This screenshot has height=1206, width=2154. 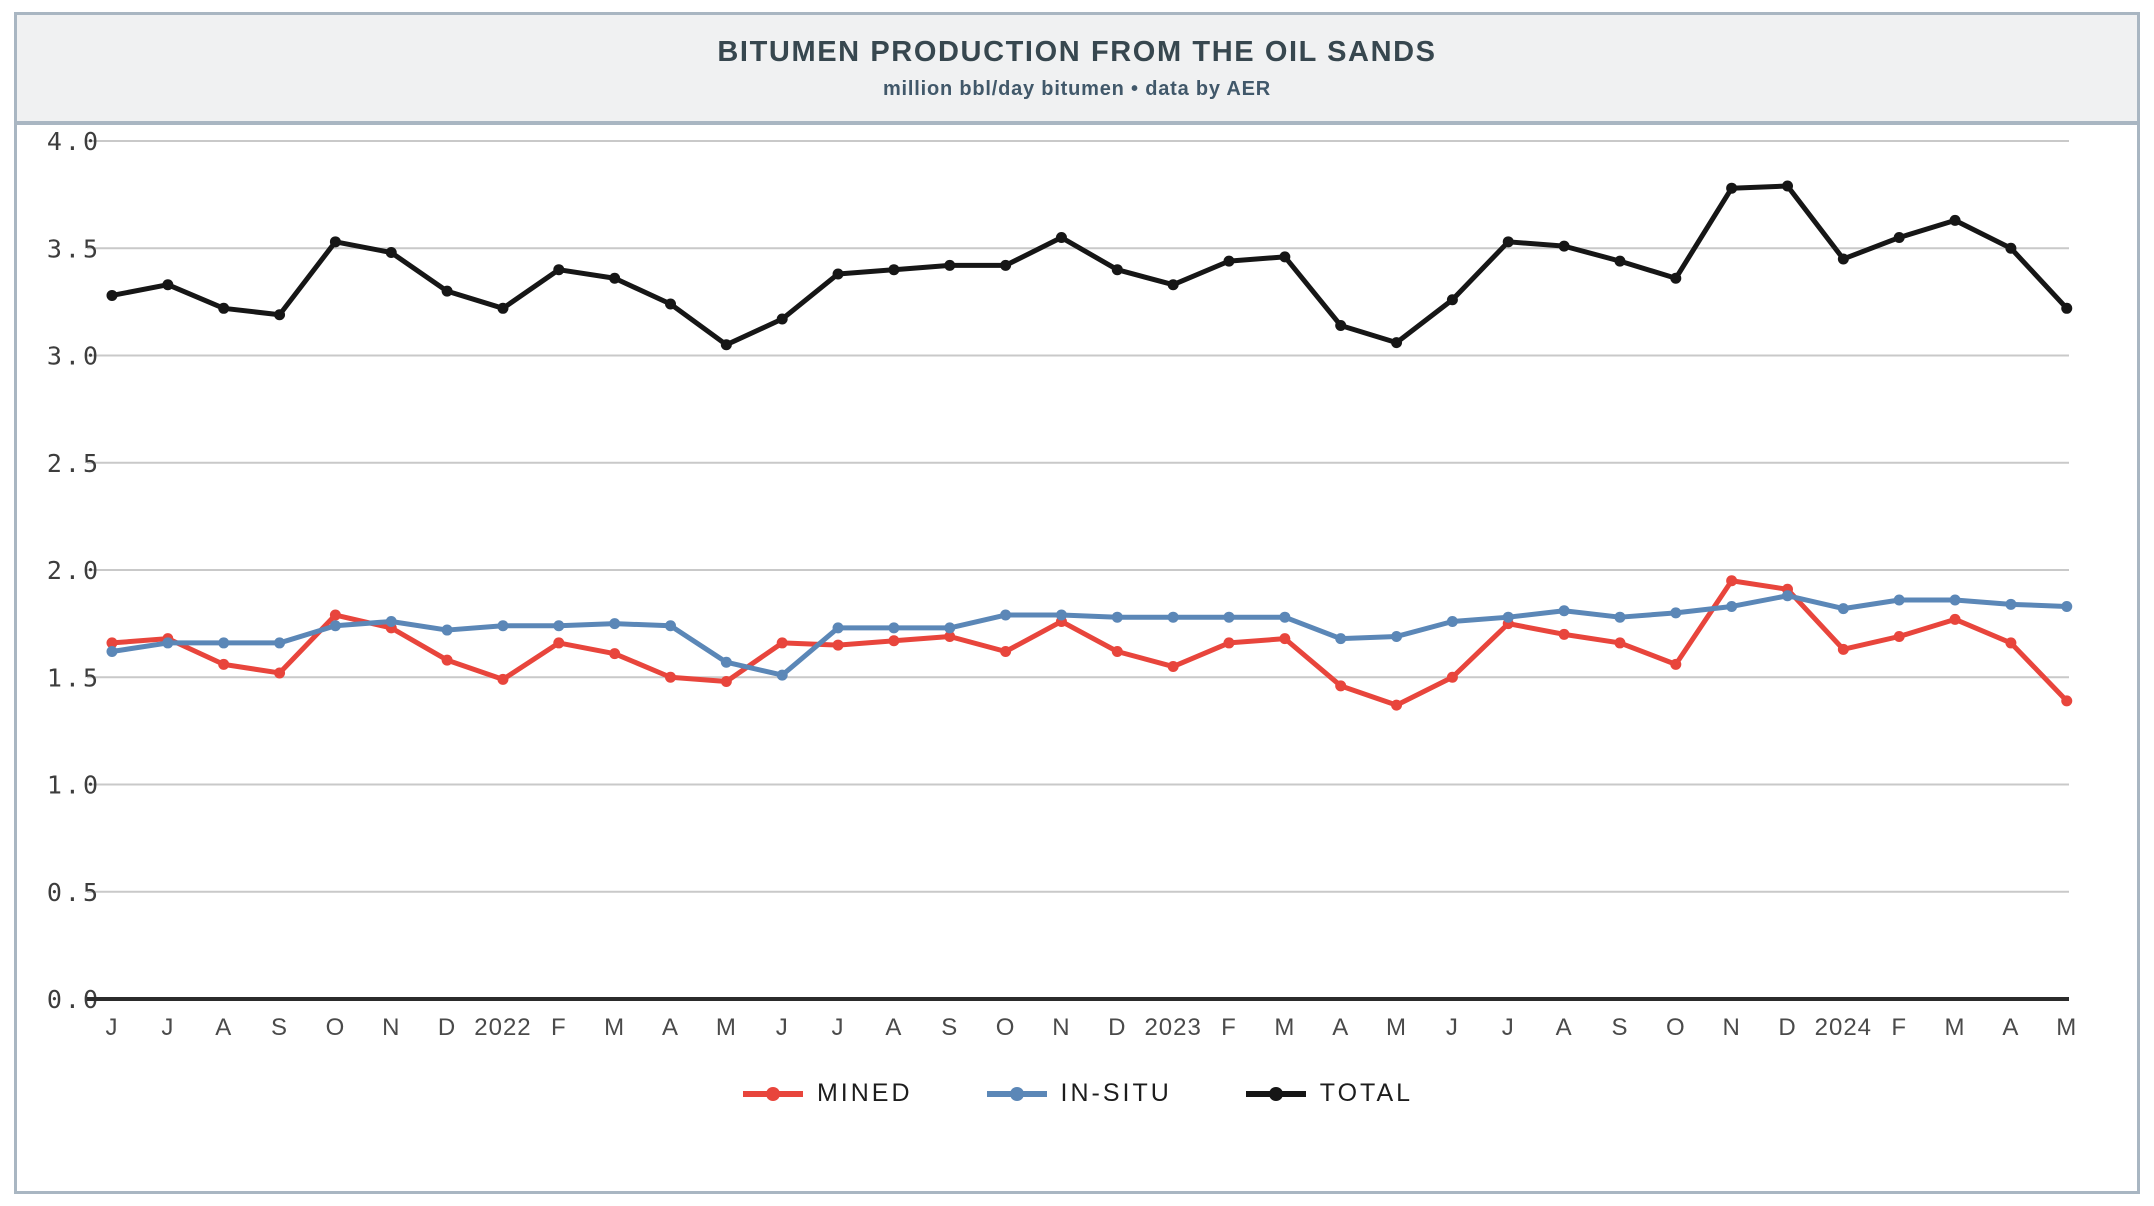 What do you see at coordinates (559, 1027) in the screenshot?
I see `x-axis-tick-label: F` at bounding box center [559, 1027].